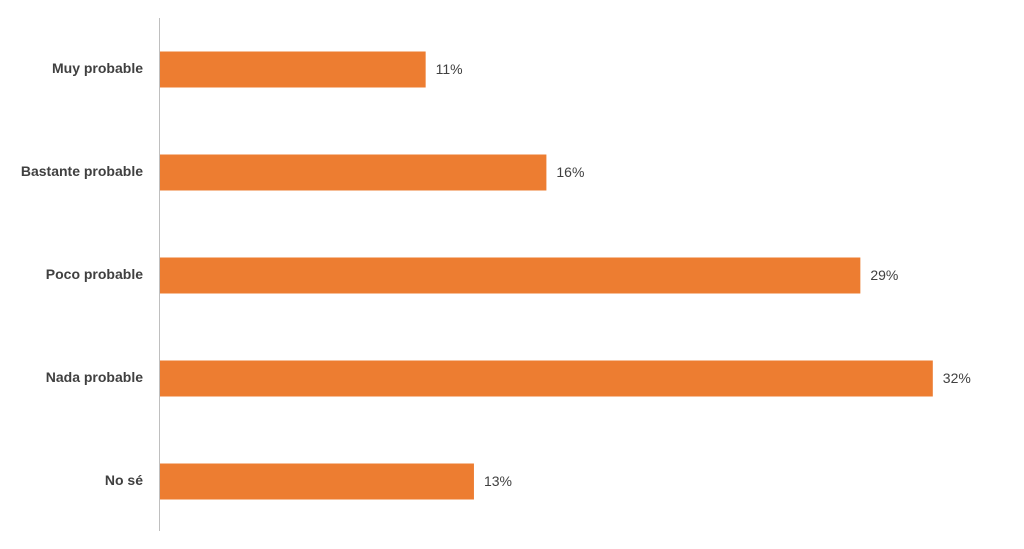 The height and width of the screenshot is (549, 1024). What do you see at coordinates (449, 69) in the screenshot?
I see `data-label: 11%` at bounding box center [449, 69].